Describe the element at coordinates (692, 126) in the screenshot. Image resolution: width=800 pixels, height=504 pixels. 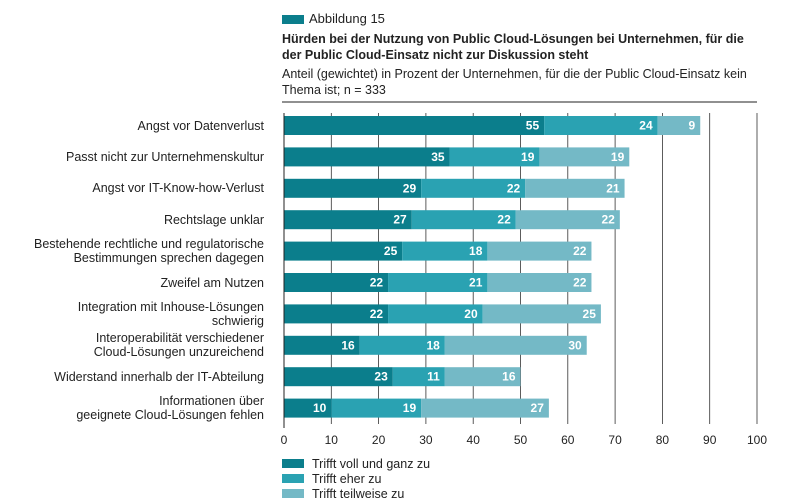
I see `data-label: 9` at that location.